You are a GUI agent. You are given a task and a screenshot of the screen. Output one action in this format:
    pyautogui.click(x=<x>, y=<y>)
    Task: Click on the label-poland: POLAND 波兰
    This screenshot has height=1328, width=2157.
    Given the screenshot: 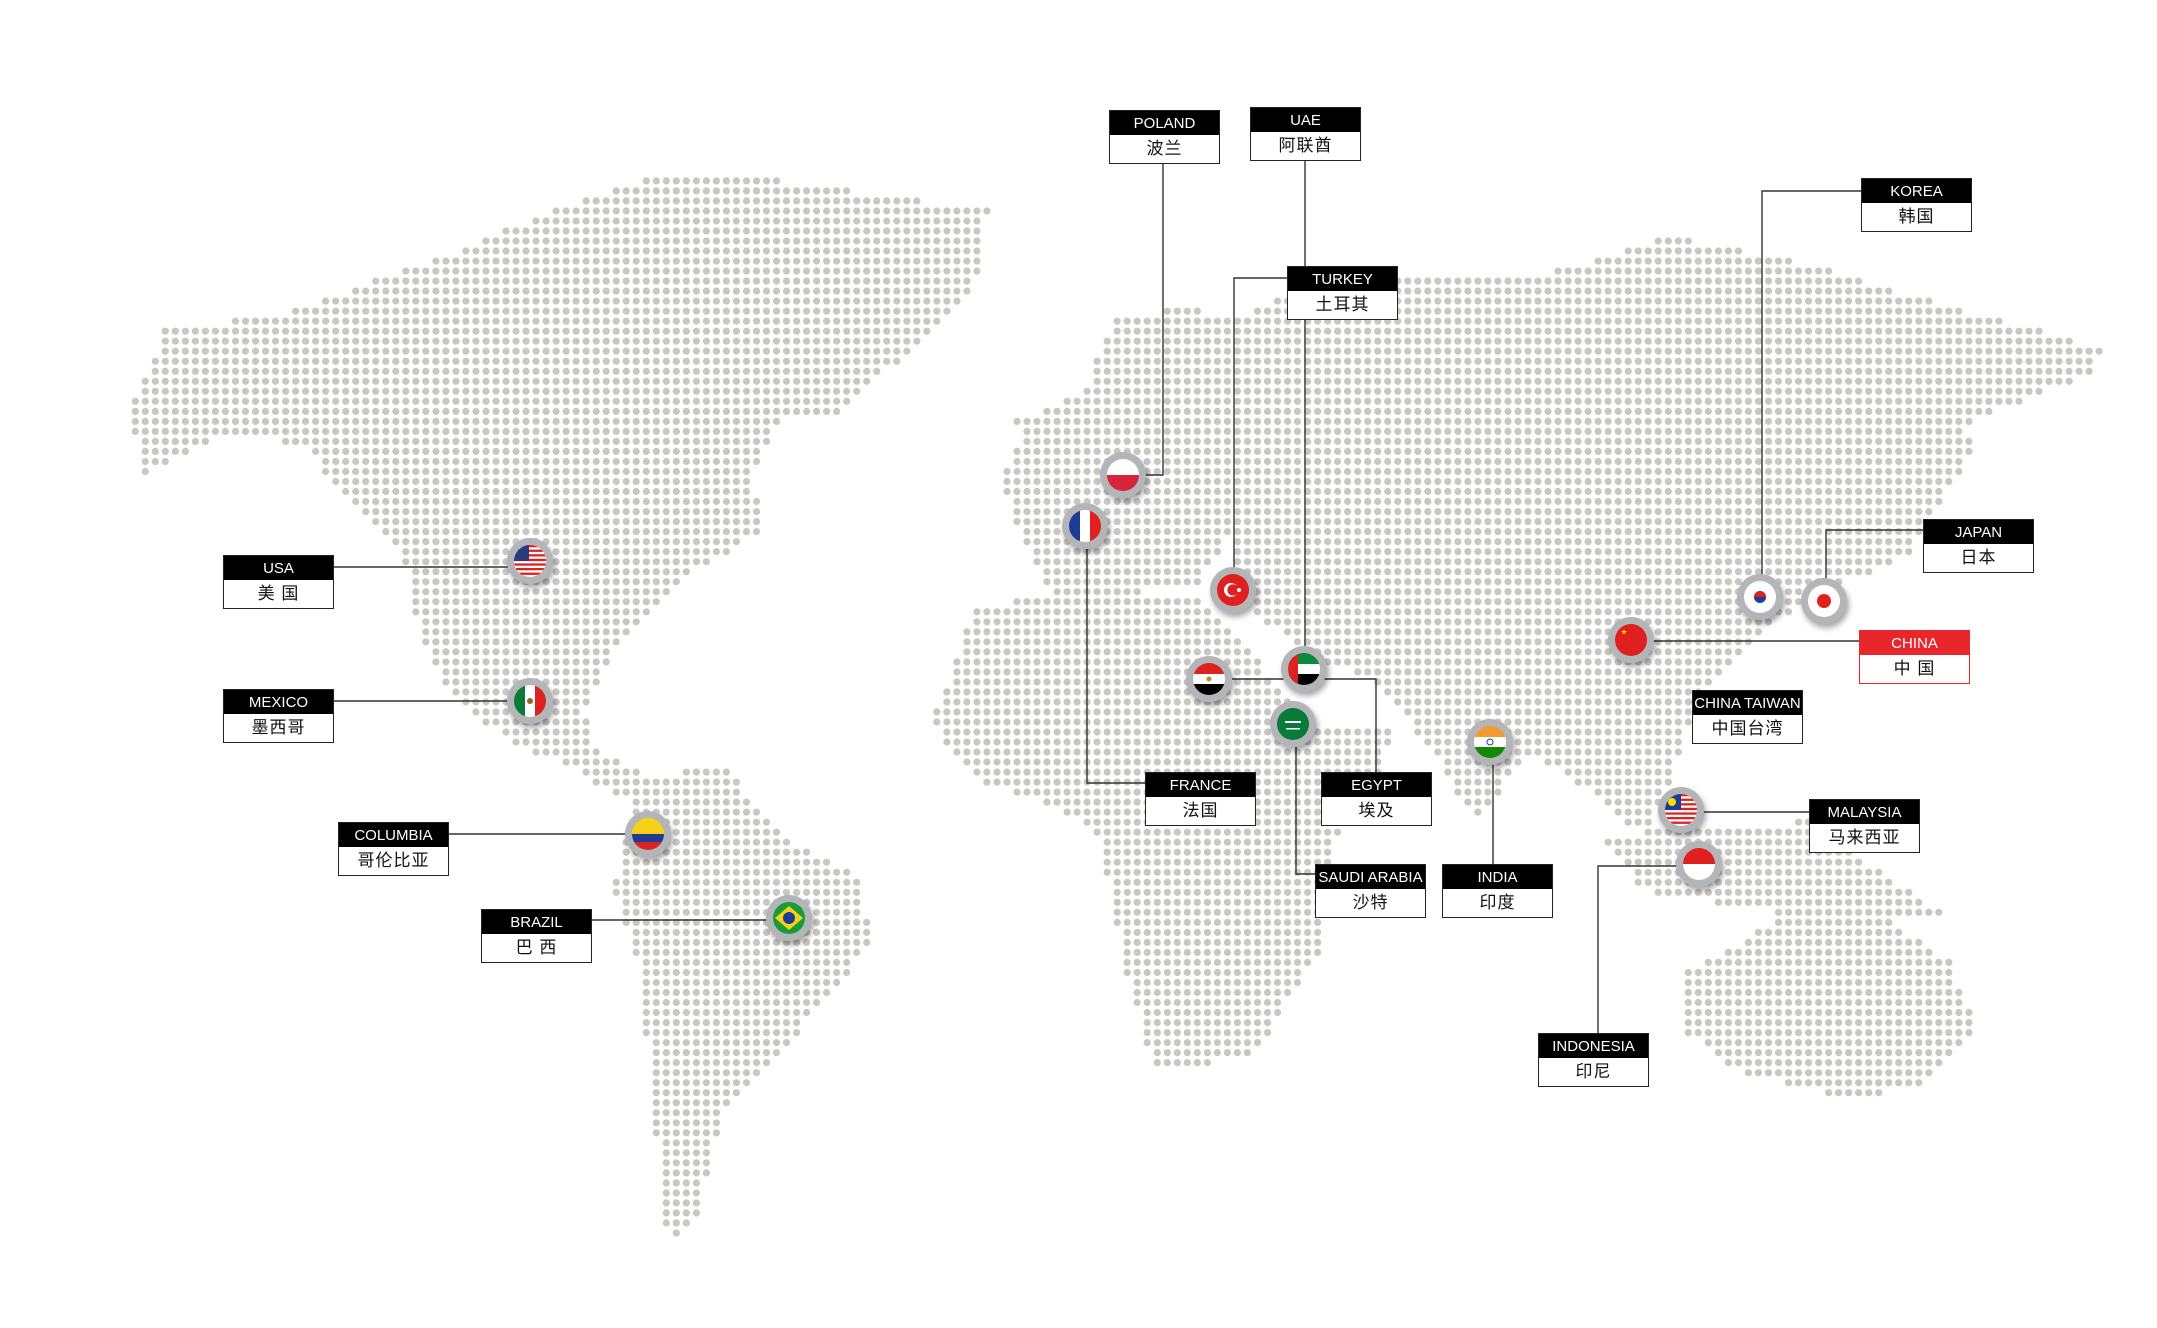 What is the action you would take?
    pyautogui.click(x=1164, y=137)
    